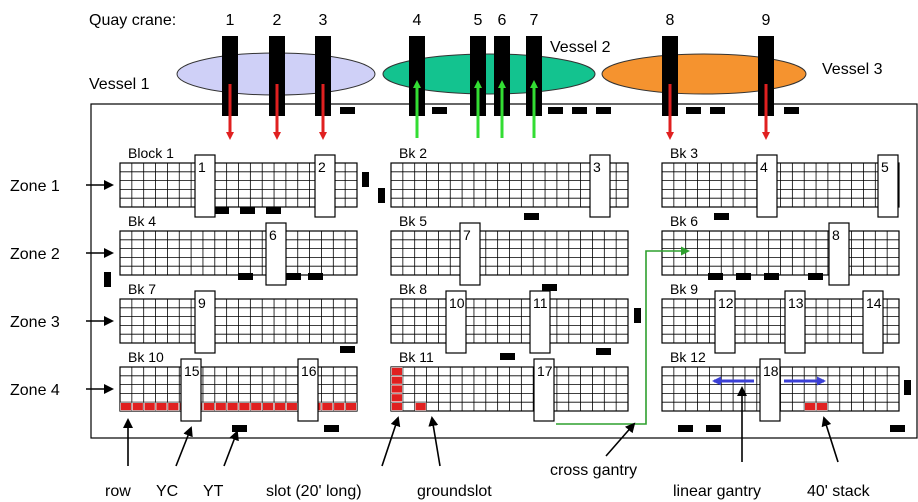  I want to click on yard-crane: 10, so click(456, 322).